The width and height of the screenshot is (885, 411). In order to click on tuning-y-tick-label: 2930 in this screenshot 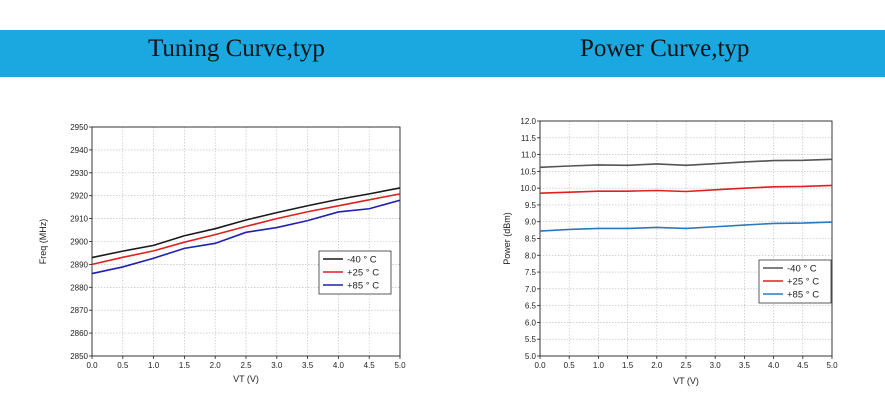, I will do `click(79, 173)`.